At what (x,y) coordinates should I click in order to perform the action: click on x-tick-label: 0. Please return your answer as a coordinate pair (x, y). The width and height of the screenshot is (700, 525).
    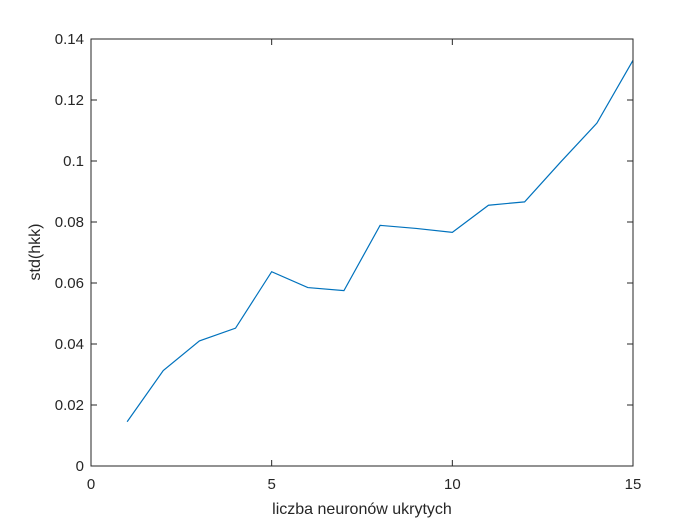
    Looking at the image, I should click on (91, 484).